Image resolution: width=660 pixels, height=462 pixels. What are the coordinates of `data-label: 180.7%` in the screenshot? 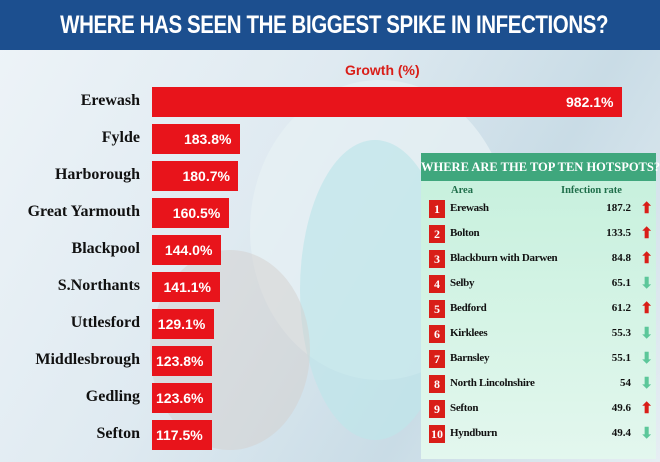 It's located at (206, 176).